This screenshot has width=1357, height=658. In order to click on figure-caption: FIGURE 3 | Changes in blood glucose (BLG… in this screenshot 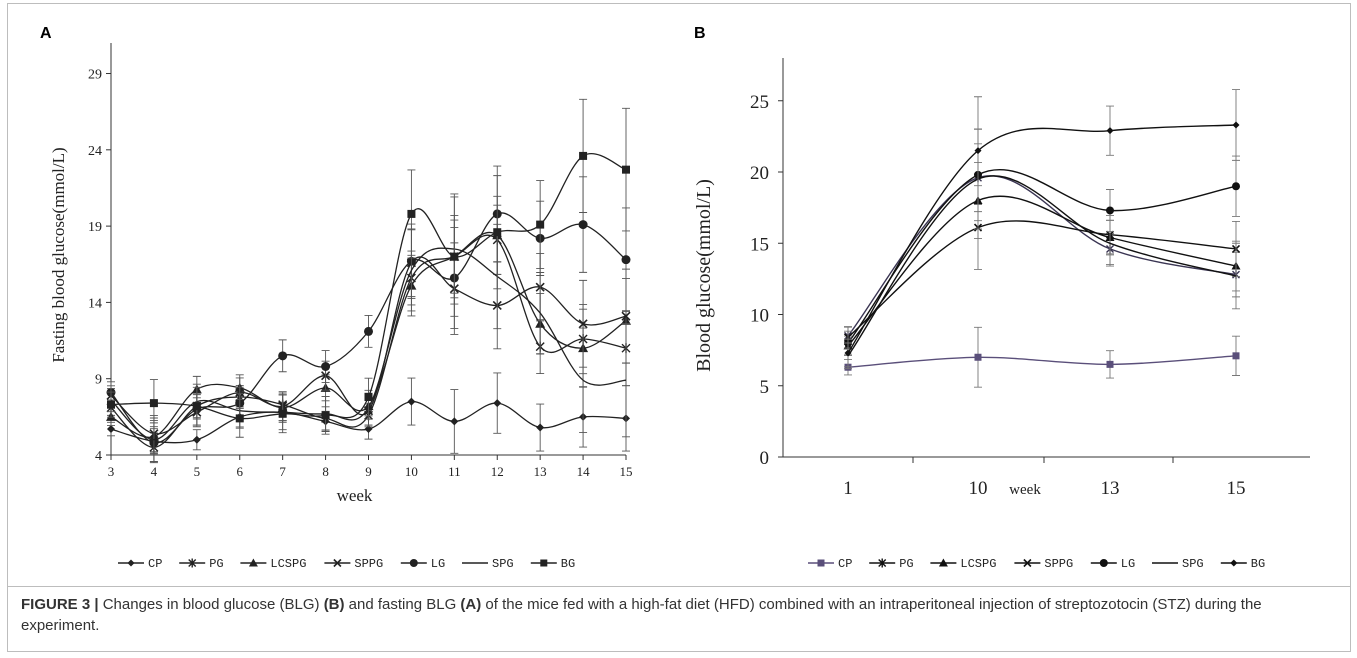, I will do `click(676, 615)`.